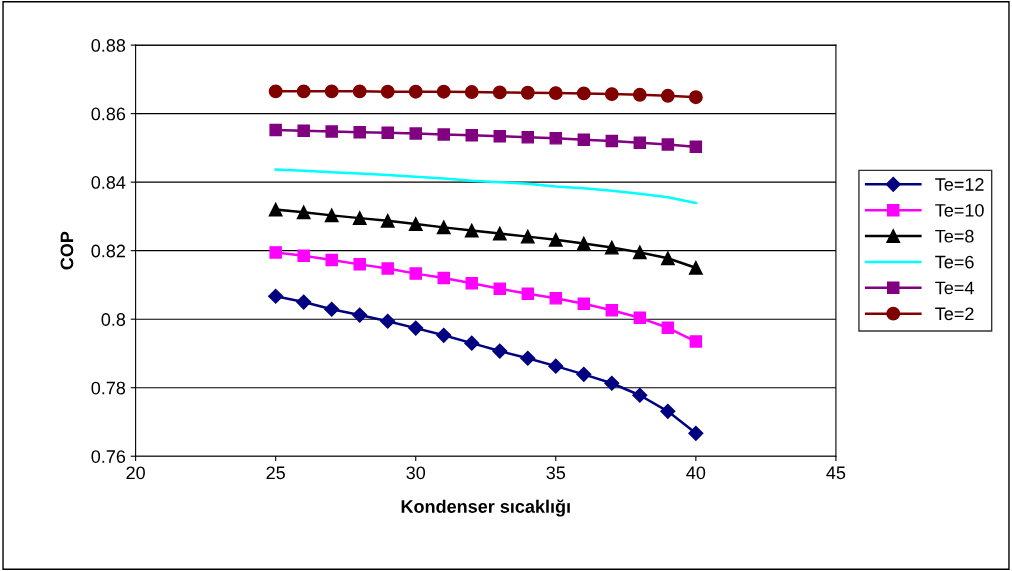  I want to click on y-tick-label: 0.8, so click(113, 319).